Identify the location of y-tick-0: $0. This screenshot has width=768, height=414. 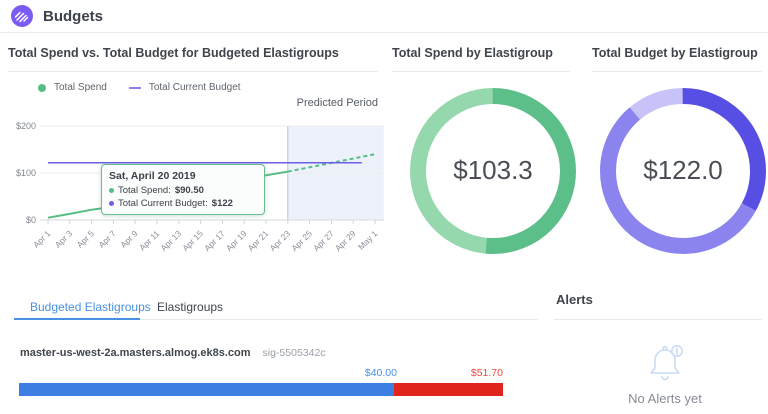
(31, 220).